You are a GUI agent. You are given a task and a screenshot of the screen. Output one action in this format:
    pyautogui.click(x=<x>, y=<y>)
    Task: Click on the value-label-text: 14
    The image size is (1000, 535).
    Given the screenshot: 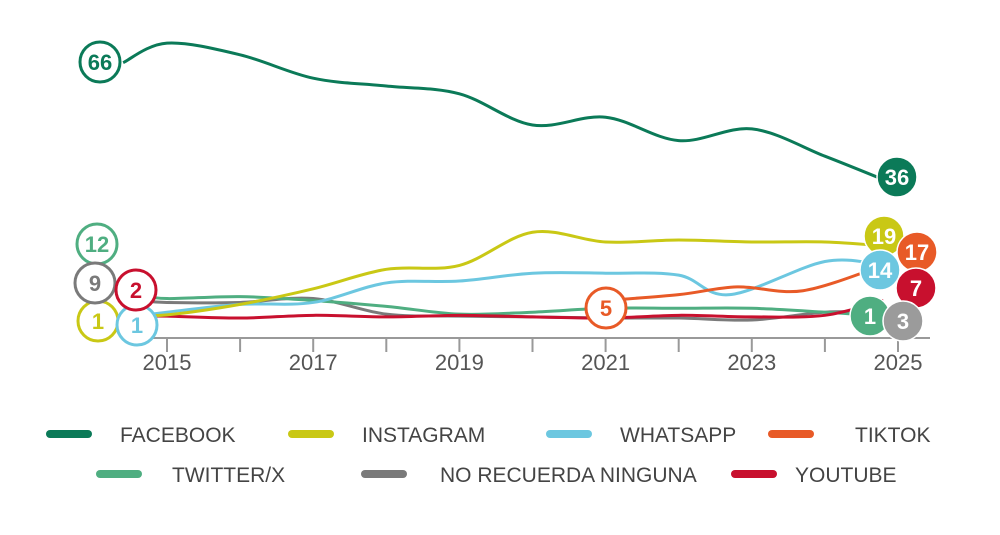 What is the action you would take?
    pyautogui.click(x=880, y=270)
    